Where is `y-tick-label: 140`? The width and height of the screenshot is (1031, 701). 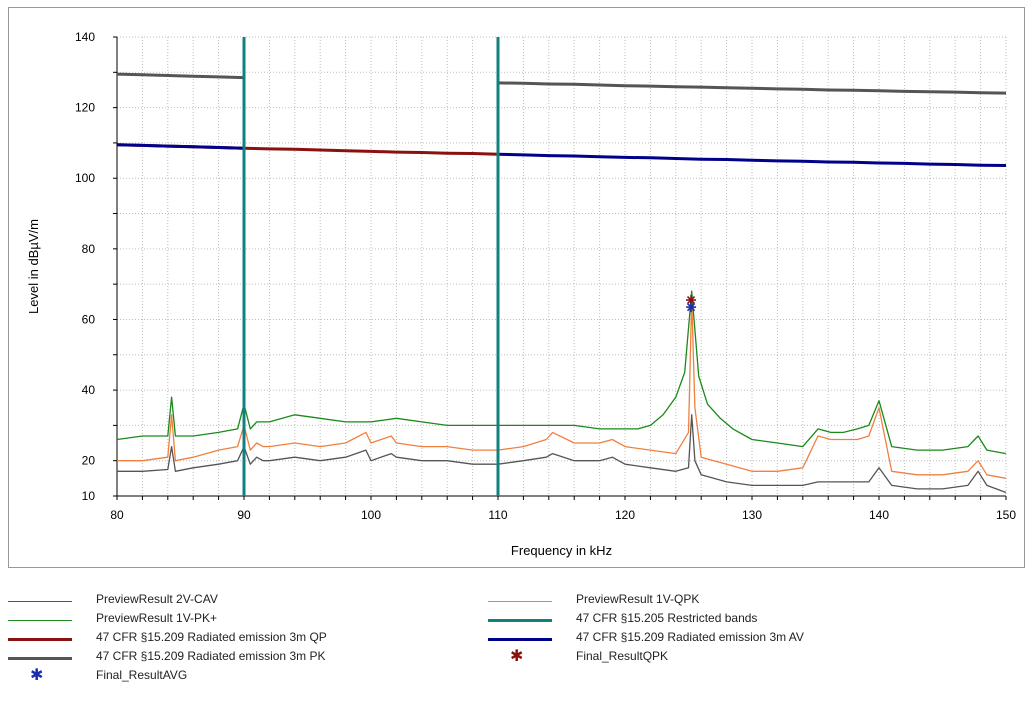 y-tick-label: 140 is located at coordinates (85, 37).